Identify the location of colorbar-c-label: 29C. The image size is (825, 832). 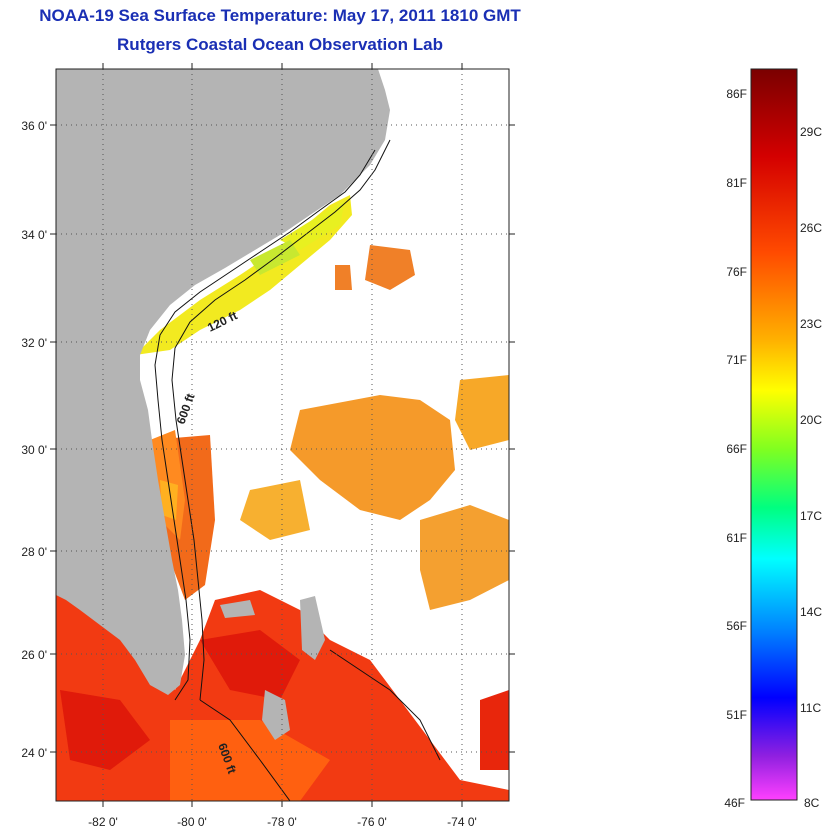
(811, 132).